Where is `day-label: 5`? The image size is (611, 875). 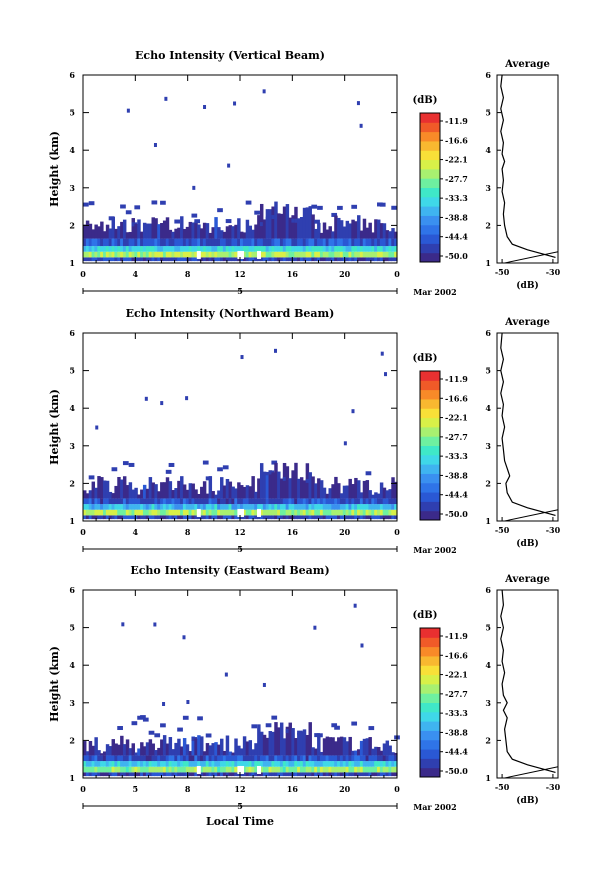 day-label: 5 is located at coordinates (240, 806).